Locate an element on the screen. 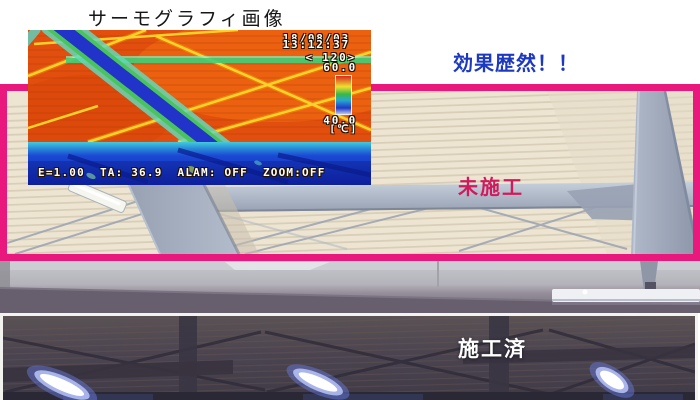 The image size is (700, 400). thermal-zoom-status: ZOOM:OFF is located at coordinates (294, 172).